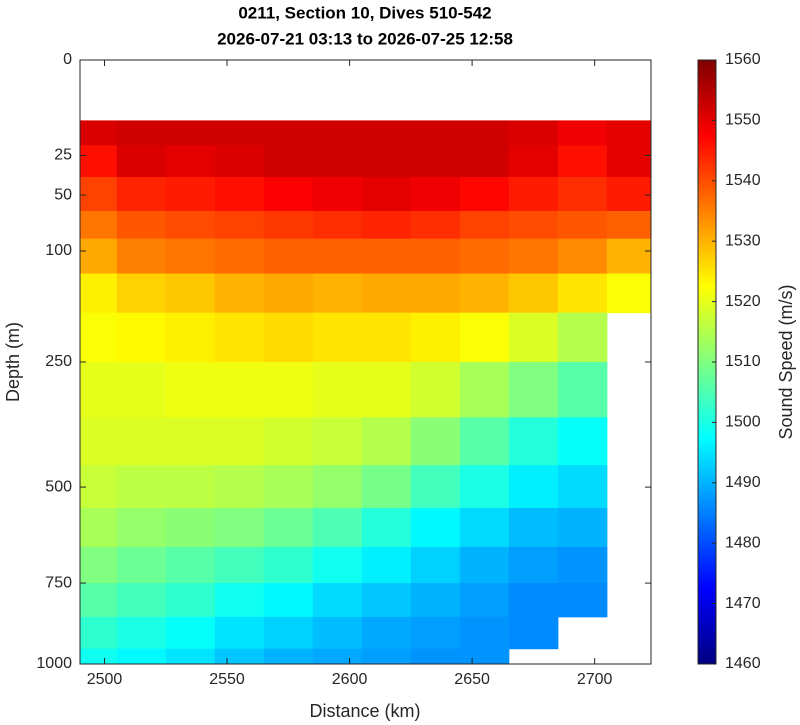 The height and width of the screenshot is (725, 800). What do you see at coordinates (54, 663) in the screenshot?
I see `y-tick-label: 1000` at bounding box center [54, 663].